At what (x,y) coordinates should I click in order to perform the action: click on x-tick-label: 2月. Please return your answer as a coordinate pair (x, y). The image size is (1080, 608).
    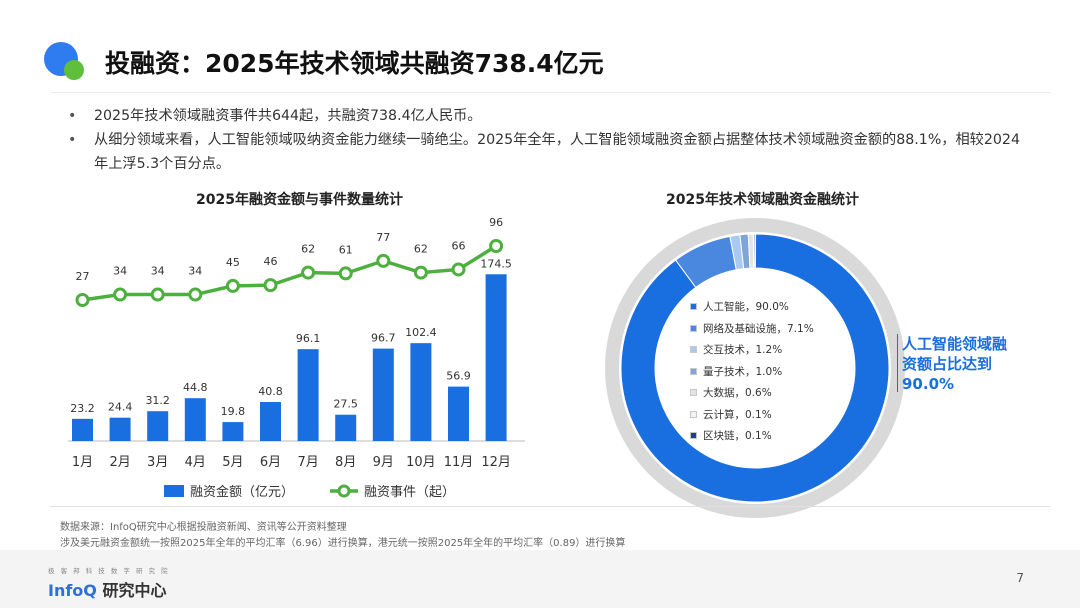
    Looking at the image, I should click on (119, 462).